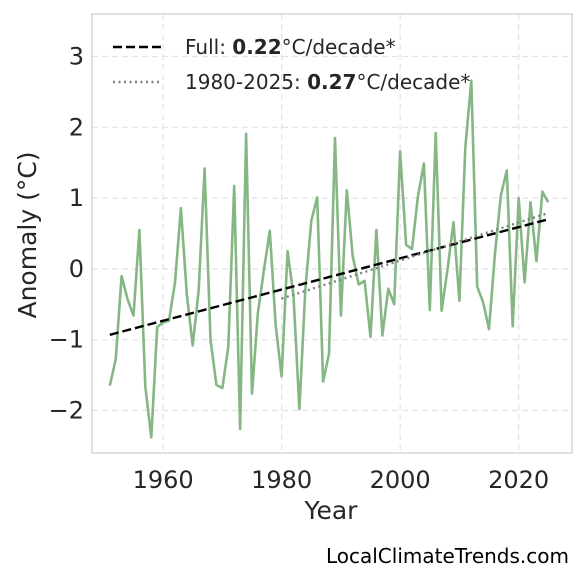 The height and width of the screenshot is (580, 585). What do you see at coordinates (518, 480) in the screenshot?
I see `x-tick-label-2020: 2020` at bounding box center [518, 480].